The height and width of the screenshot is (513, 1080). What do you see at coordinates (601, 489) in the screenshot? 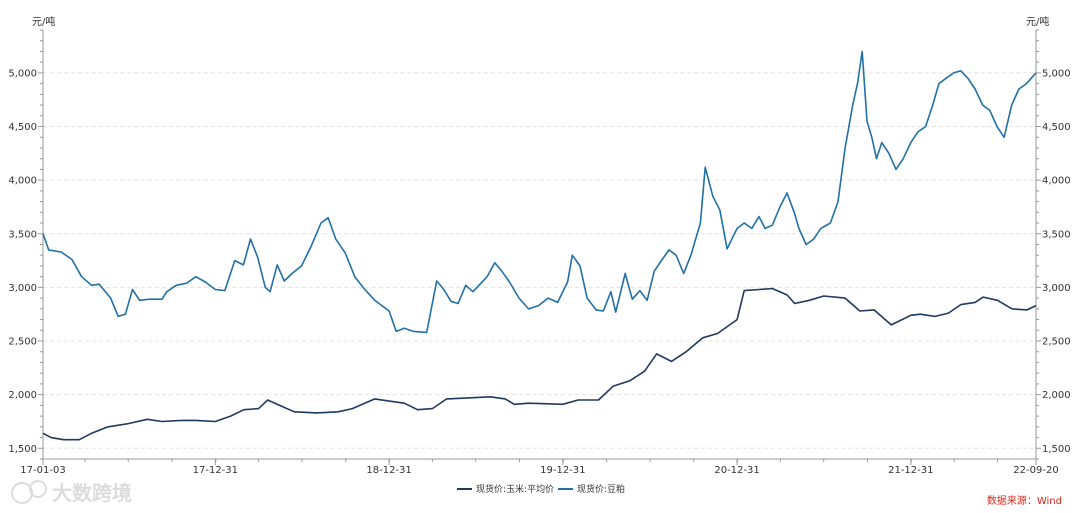
I see `legend-label-soymeal: 现货价:豆粕` at bounding box center [601, 489].